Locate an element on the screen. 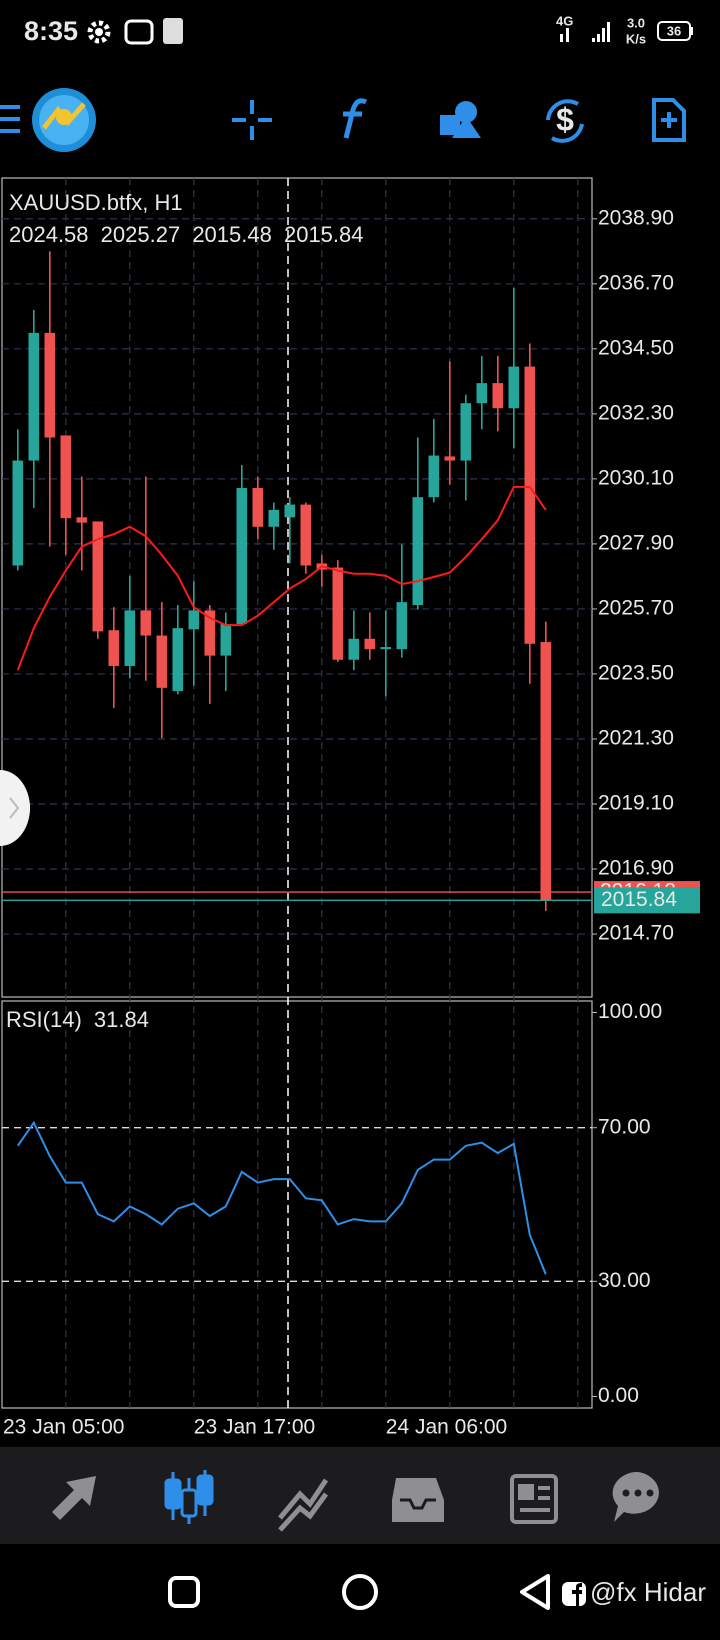  tab-messages is located at coordinates (635, 1496).